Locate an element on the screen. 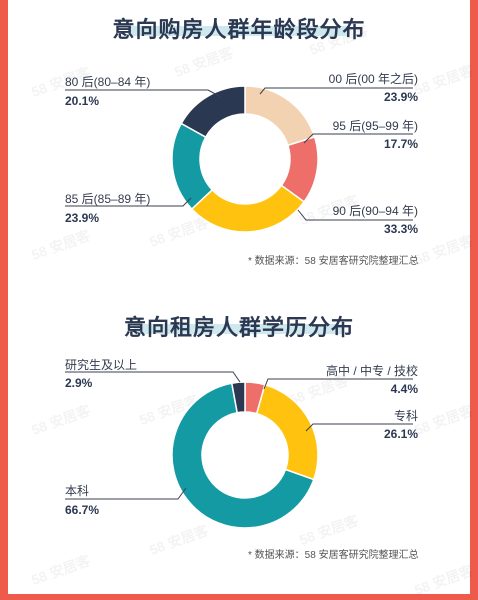 This screenshot has width=478, height=600. data-source-2: * 数据来源：58 安居客研究院整理汇总 is located at coordinates (333, 555).